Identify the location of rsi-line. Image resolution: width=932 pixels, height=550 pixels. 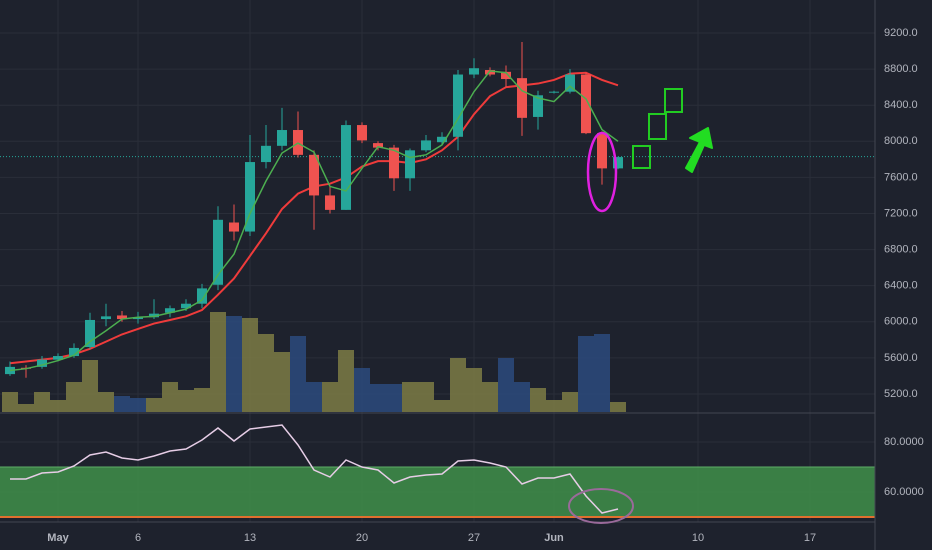
(314, 469).